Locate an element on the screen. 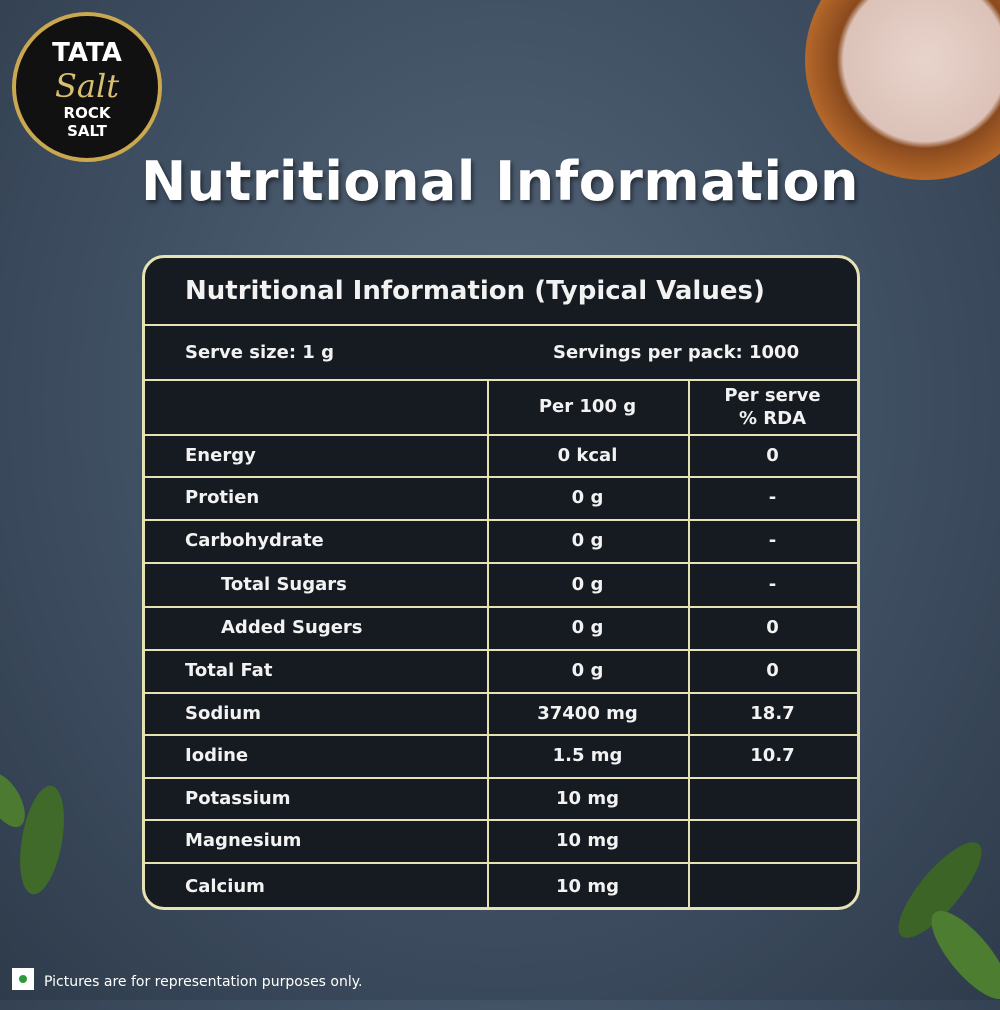 The width and height of the screenshot is (1000, 1010). nutrient-name: Added Sugers is located at coordinates (292, 627).